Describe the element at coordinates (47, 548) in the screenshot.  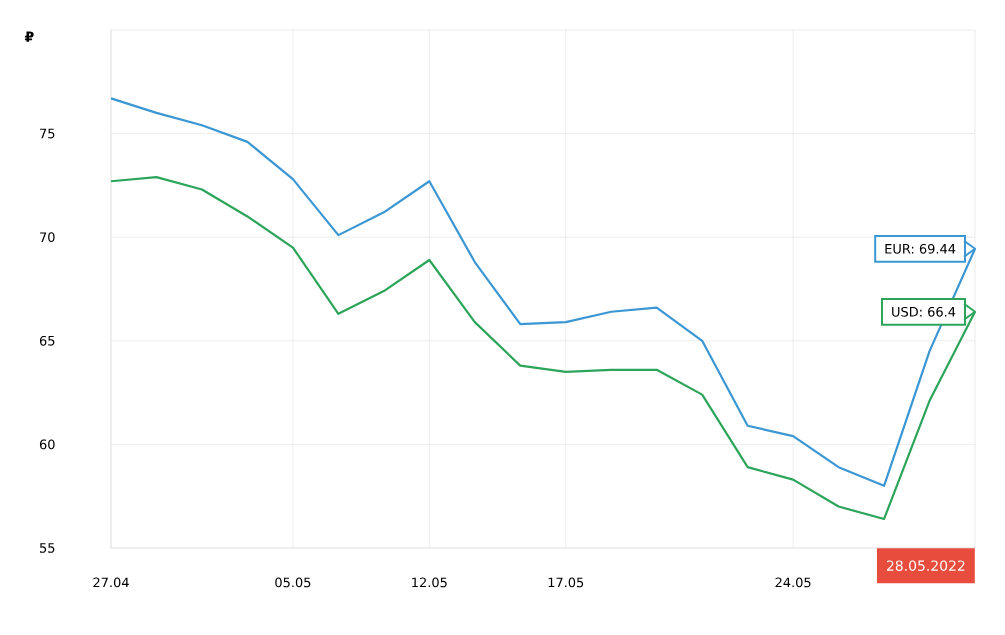
I see `y-tick-label: 55` at that location.